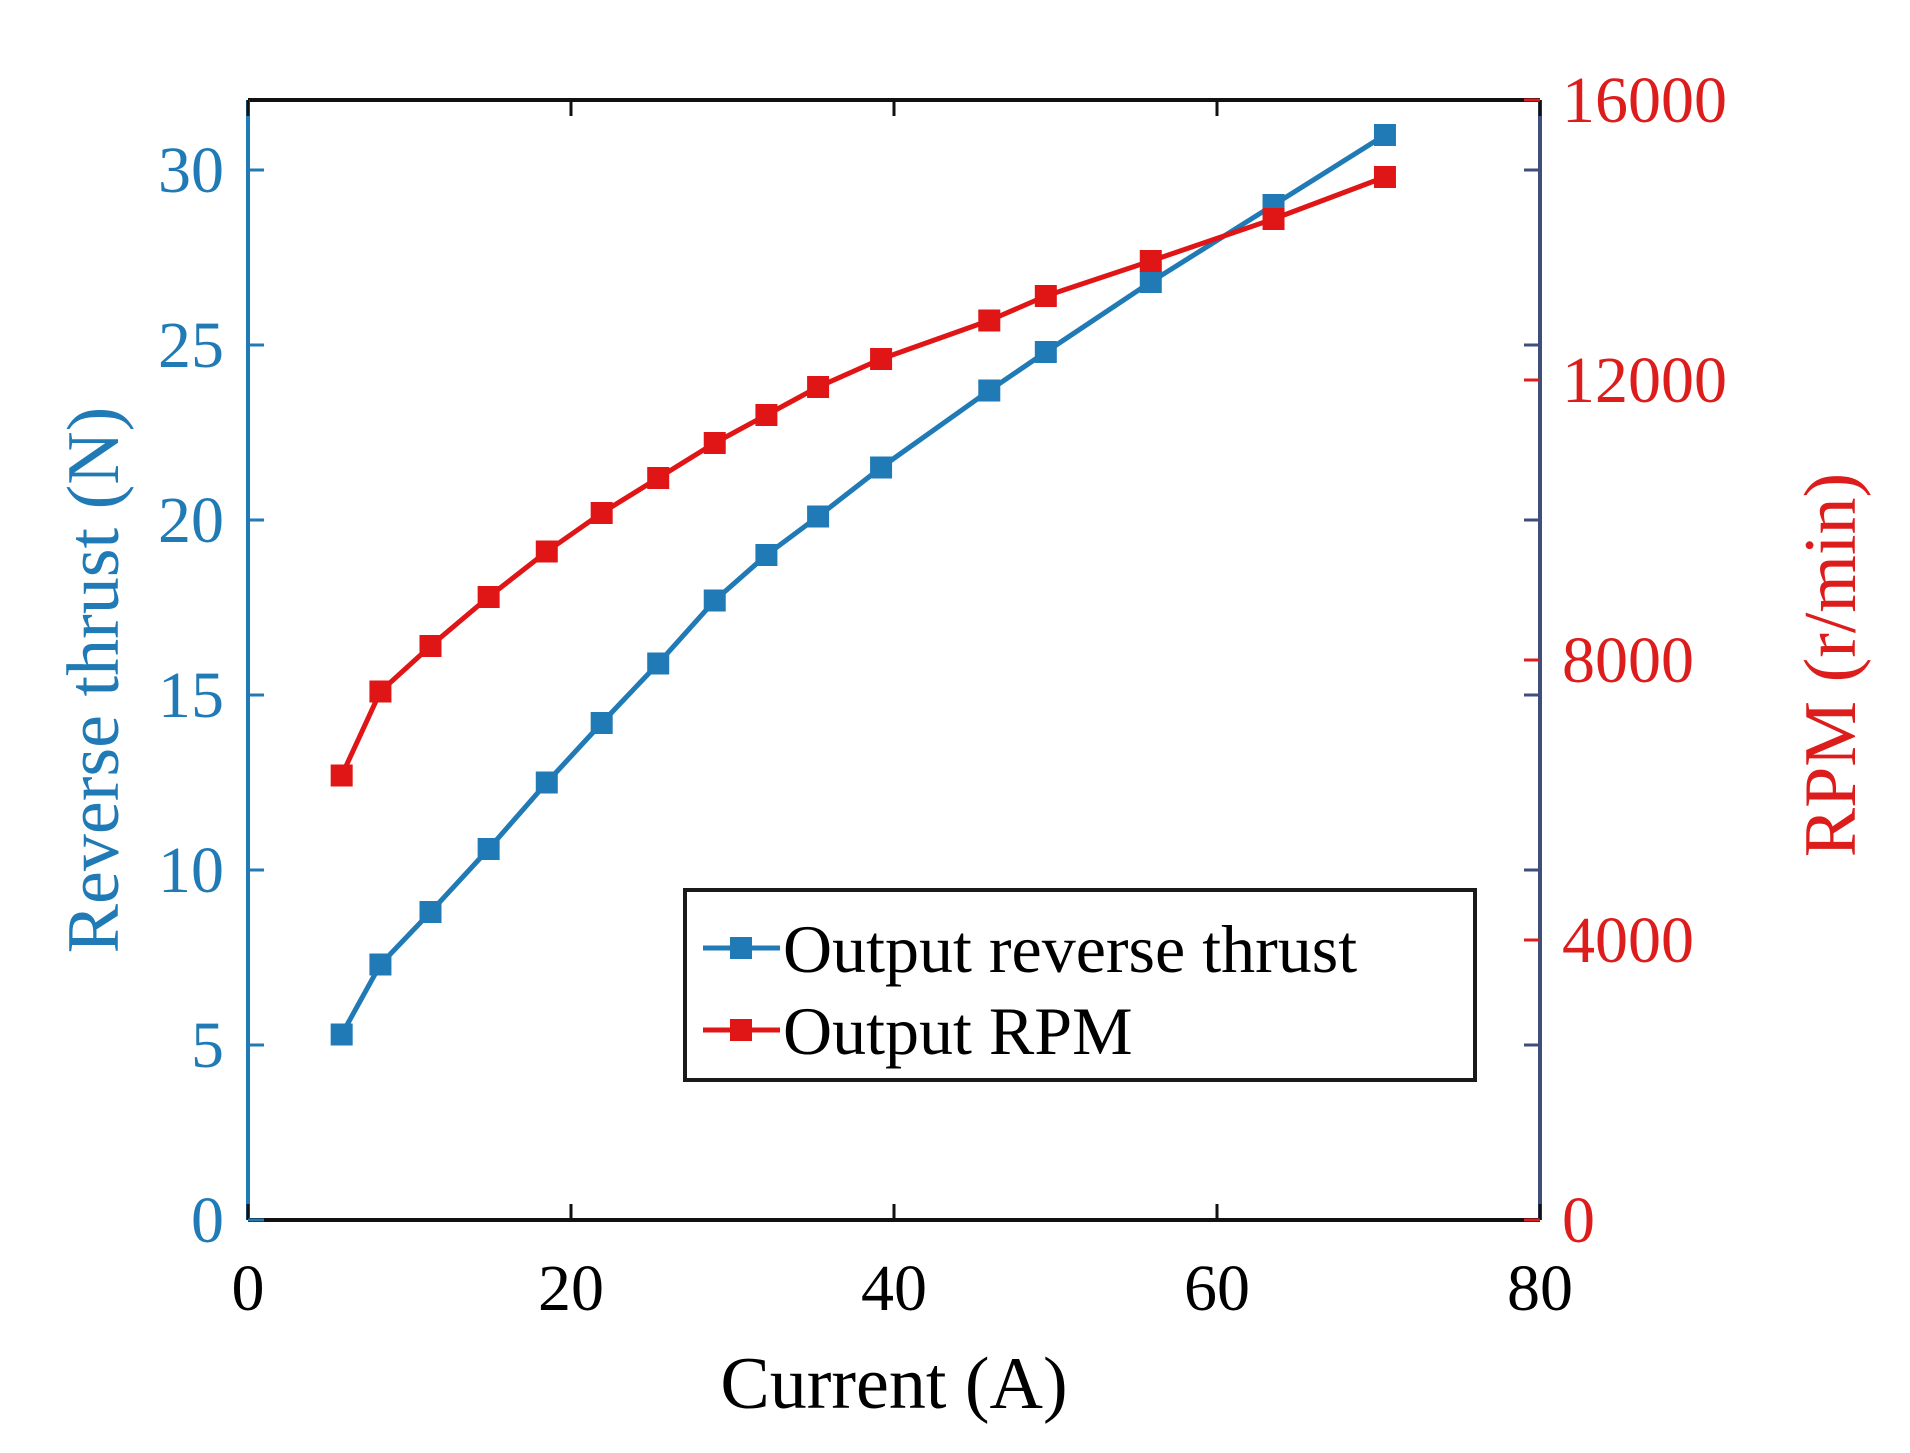 The image size is (1910, 1453). What do you see at coordinates (893, 1384) in the screenshot?
I see `x-axis-title: Current (A)` at bounding box center [893, 1384].